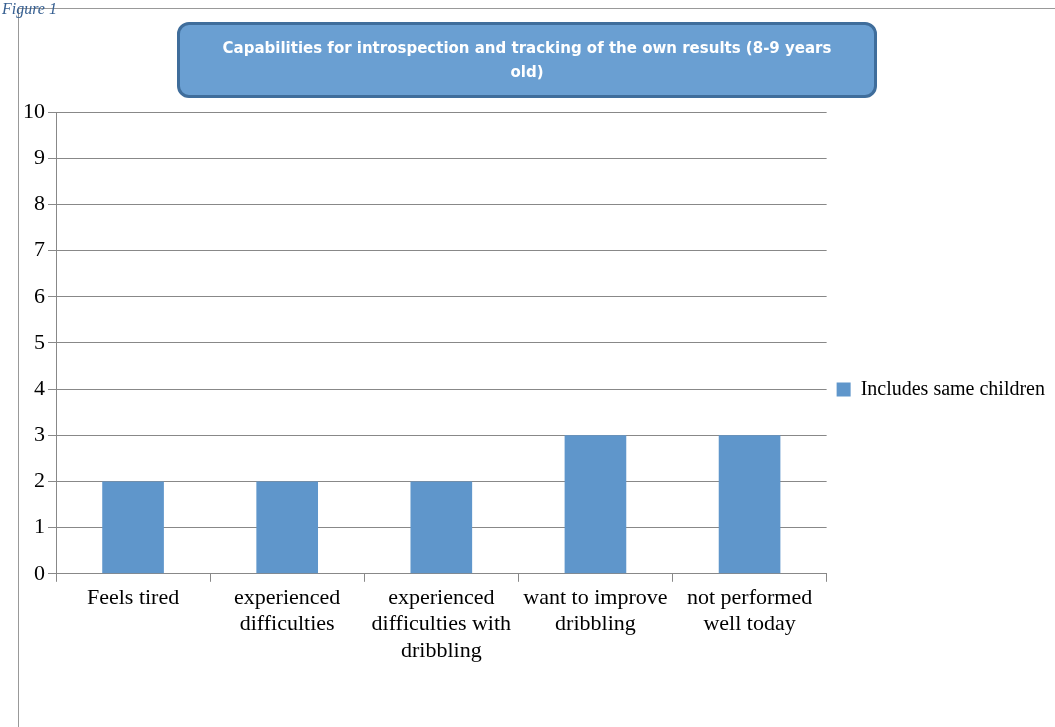  I want to click on y-tick-label: 8, so click(39, 203).